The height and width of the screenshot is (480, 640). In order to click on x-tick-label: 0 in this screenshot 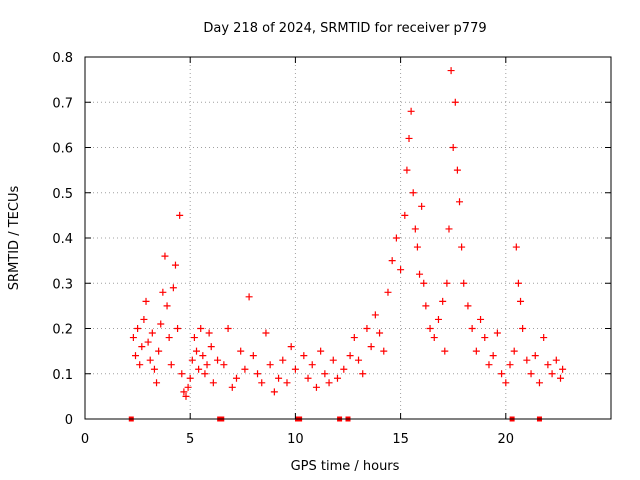, I will do `click(85, 439)`.